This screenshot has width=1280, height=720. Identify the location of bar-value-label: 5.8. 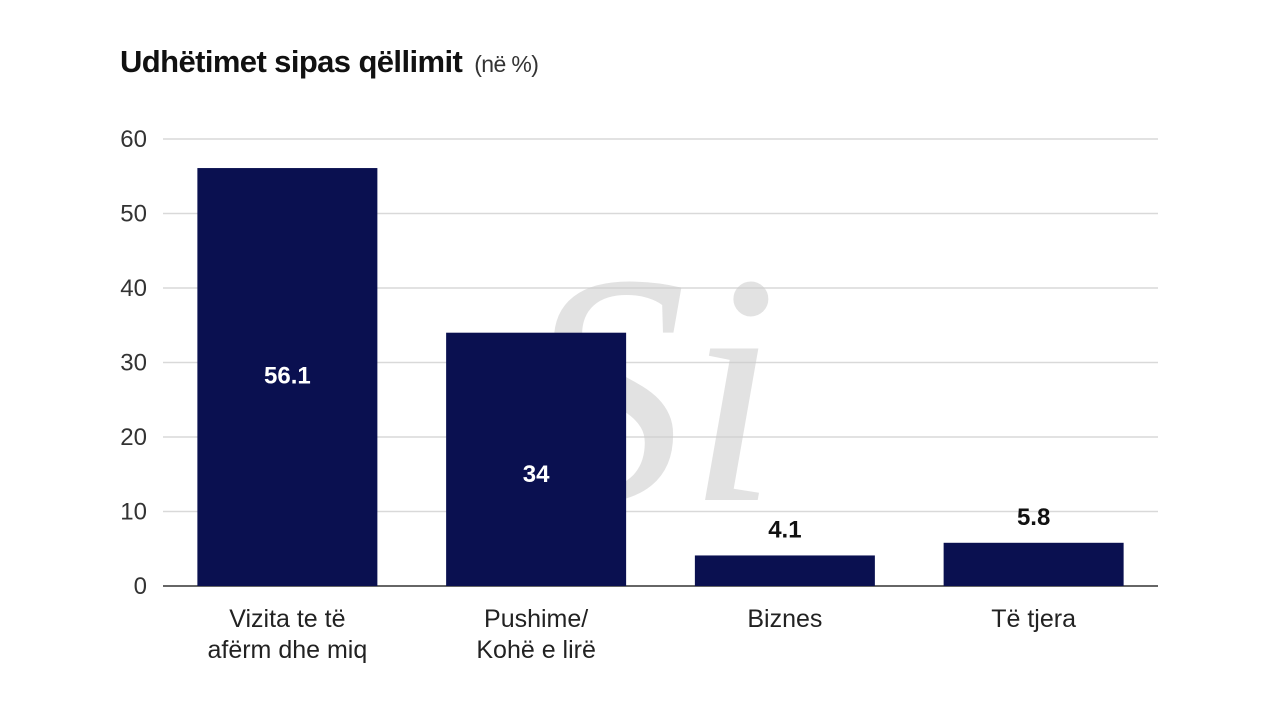
(1033, 517).